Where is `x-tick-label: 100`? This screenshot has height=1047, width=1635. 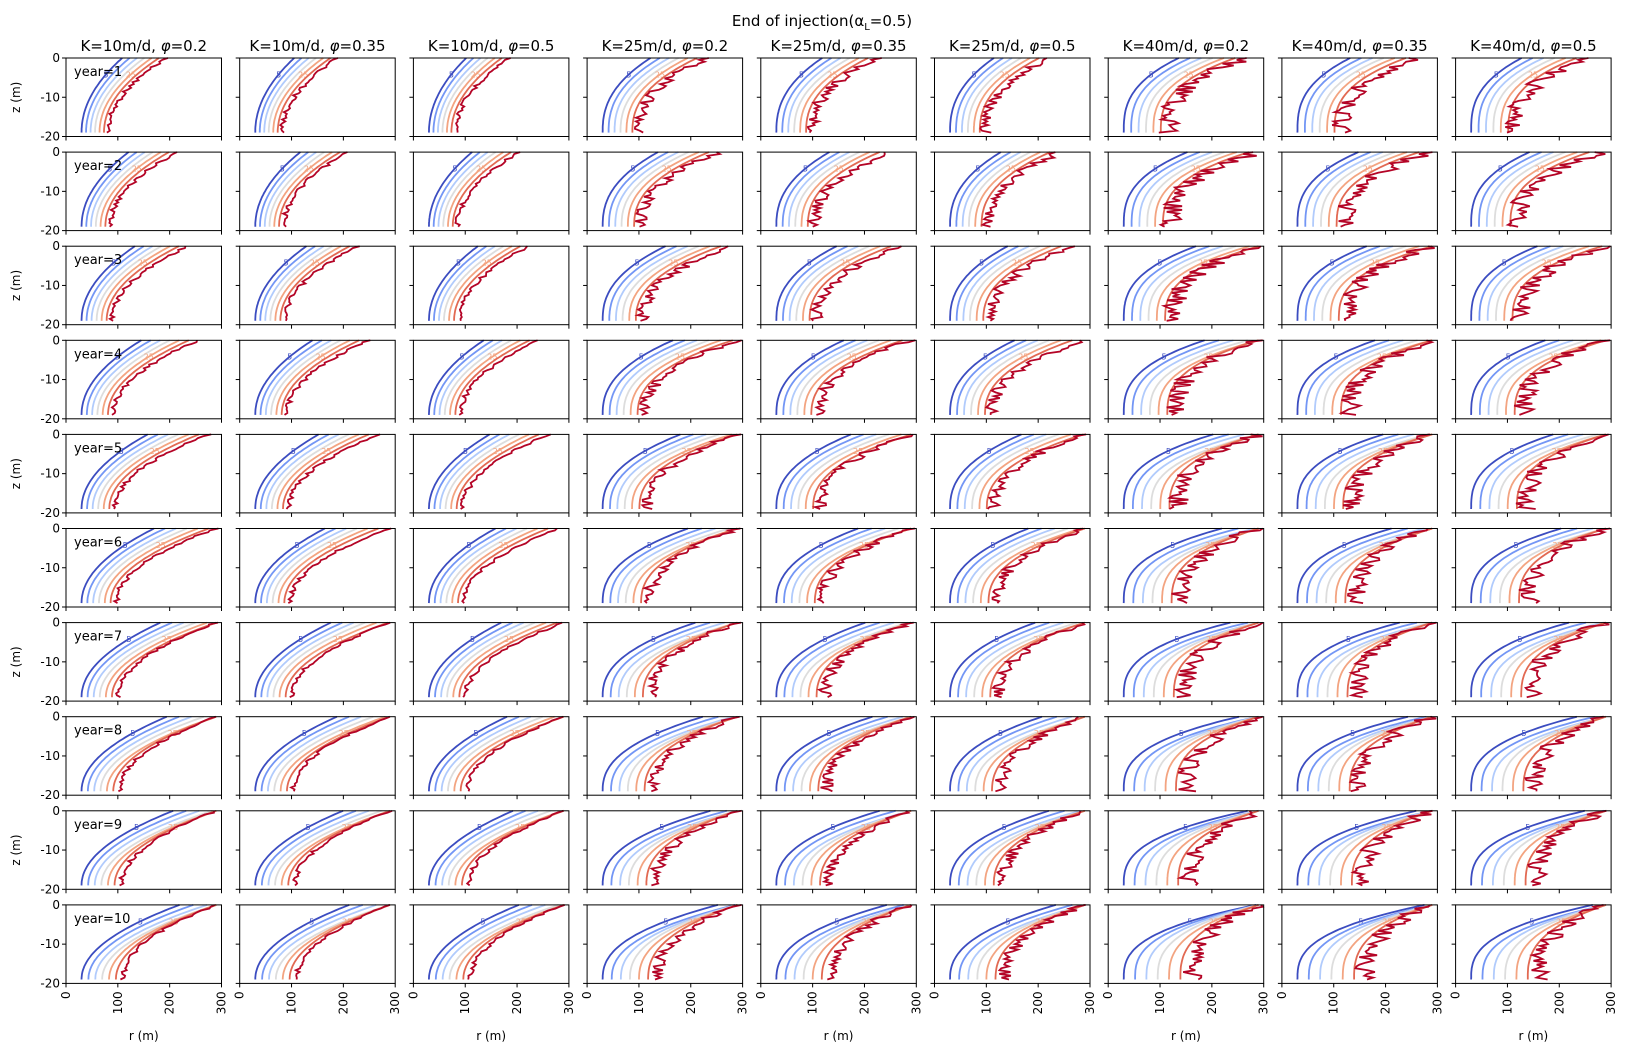
x-tick-label: 100 is located at coordinates (639, 1002).